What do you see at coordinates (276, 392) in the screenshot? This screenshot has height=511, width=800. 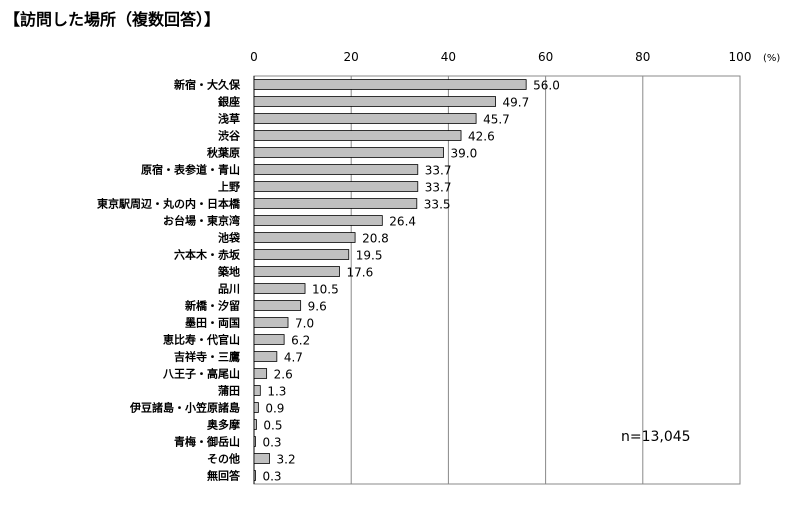 I see `value-label: 1.3` at bounding box center [276, 392].